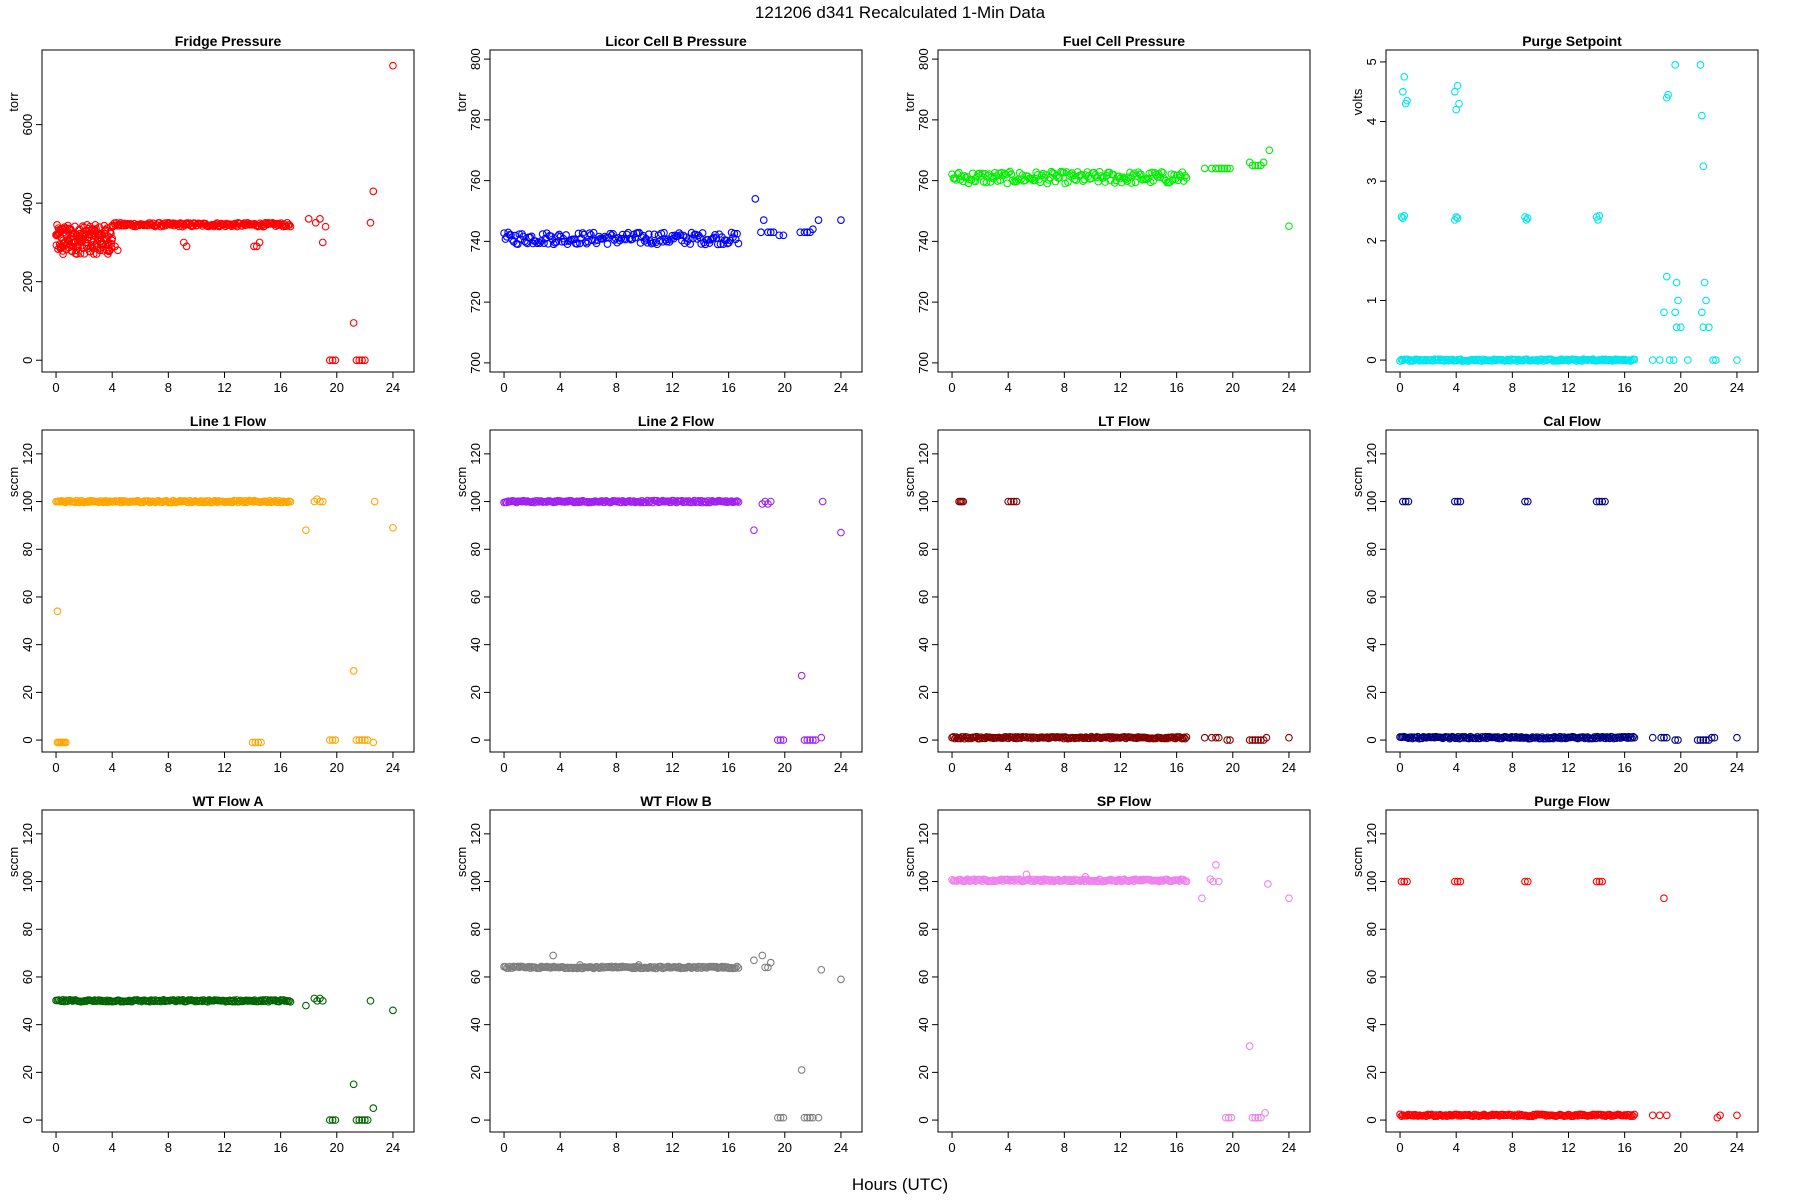 The image size is (1800, 1200). Describe the element at coordinates (676, 41) in the screenshot. I see `panel-title: Licor Cell B Pressure` at that location.